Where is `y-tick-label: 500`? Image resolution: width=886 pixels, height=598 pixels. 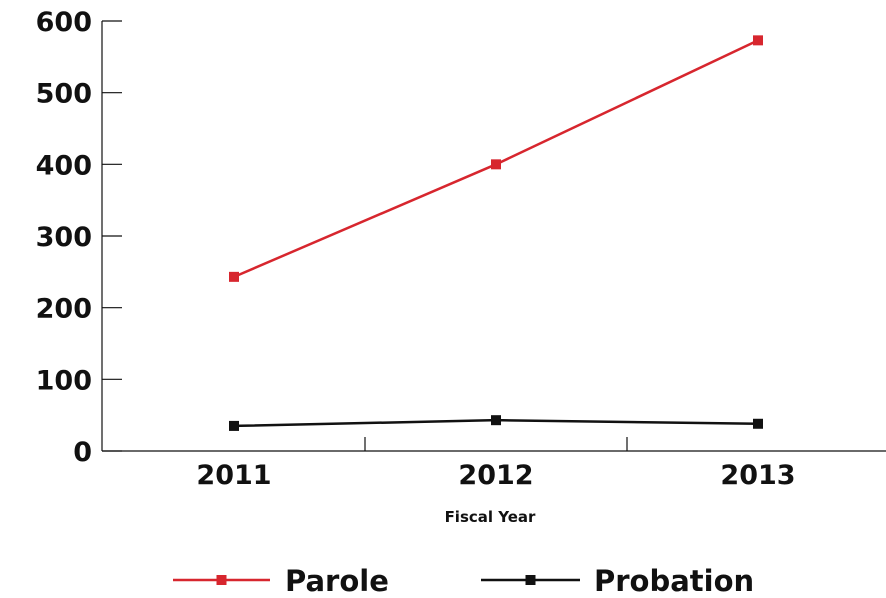 y-tick-label: 500 is located at coordinates (64, 94).